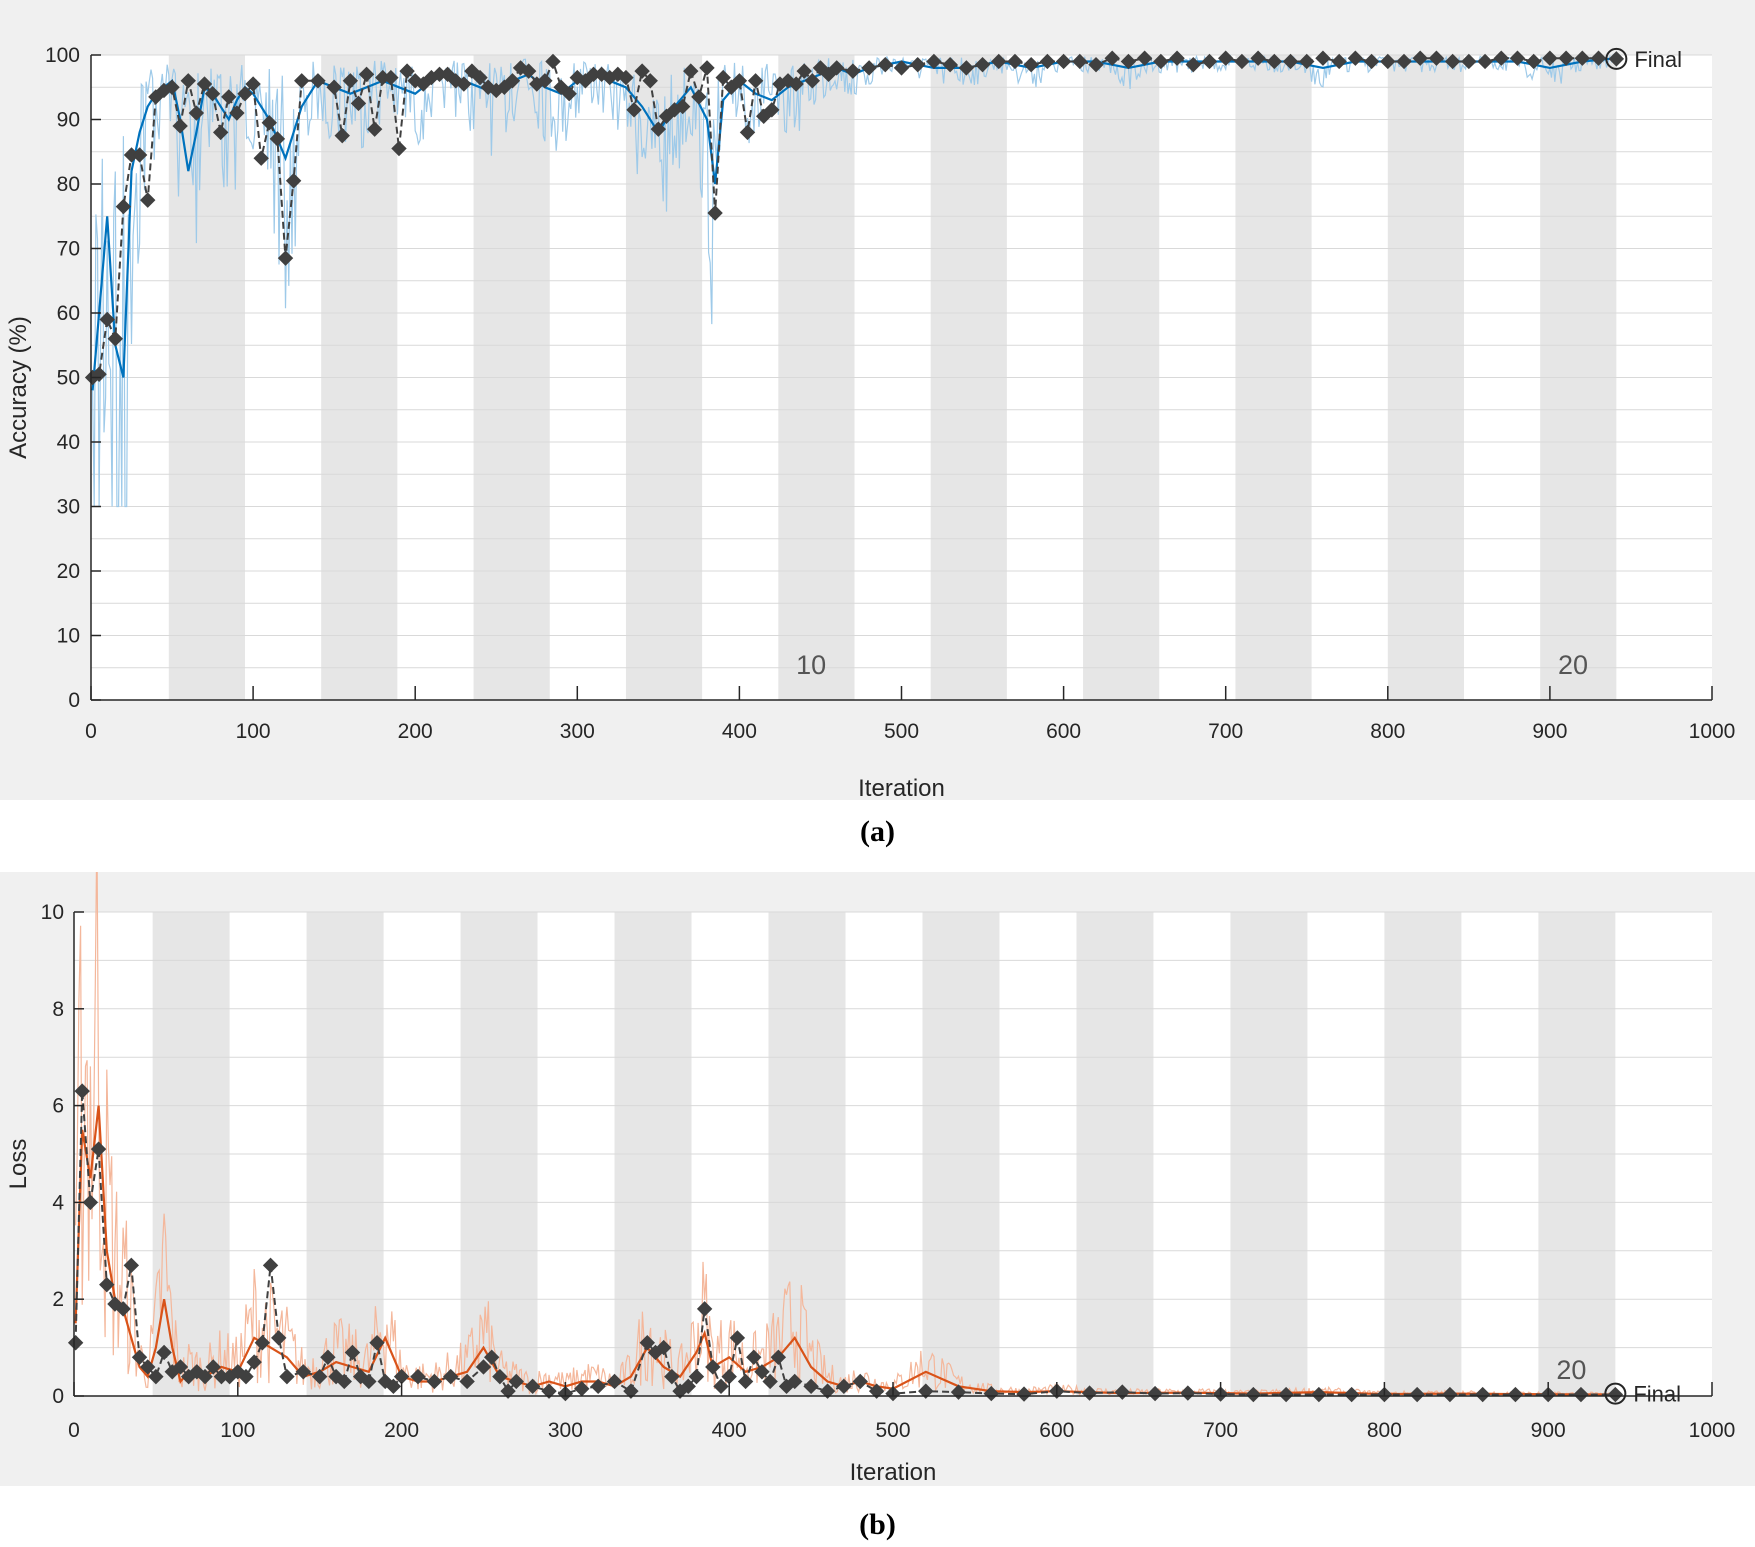  Describe the element at coordinates (58, 1396) in the screenshot. I see `y-tick-label: 0` at that location.